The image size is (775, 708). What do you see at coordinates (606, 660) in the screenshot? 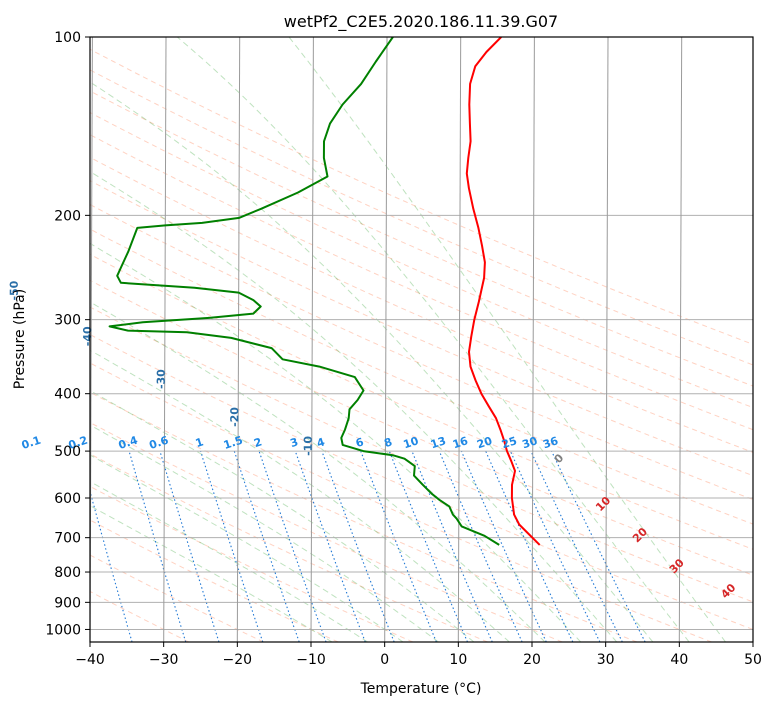
I see `x-tick-label: 30` at bounding box center [606, 660].